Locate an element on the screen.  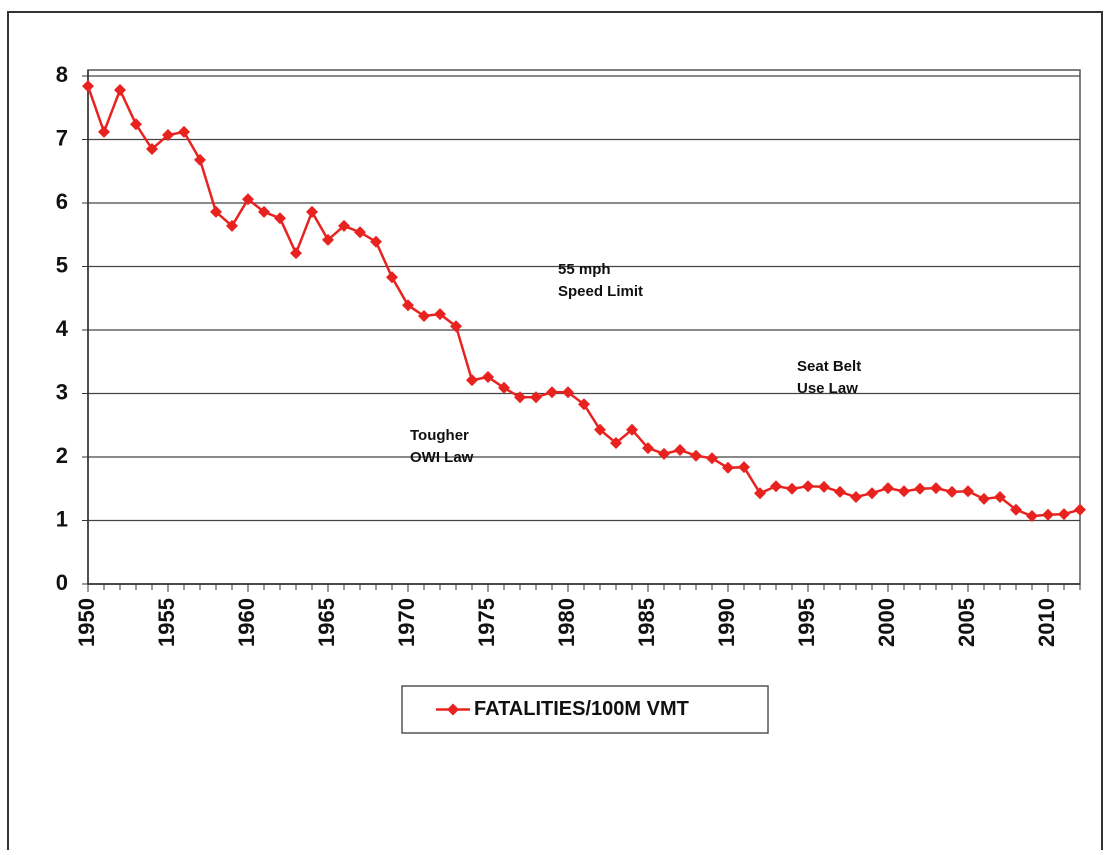
x-tick-label: 1980 is located at coordinates (566, 622).